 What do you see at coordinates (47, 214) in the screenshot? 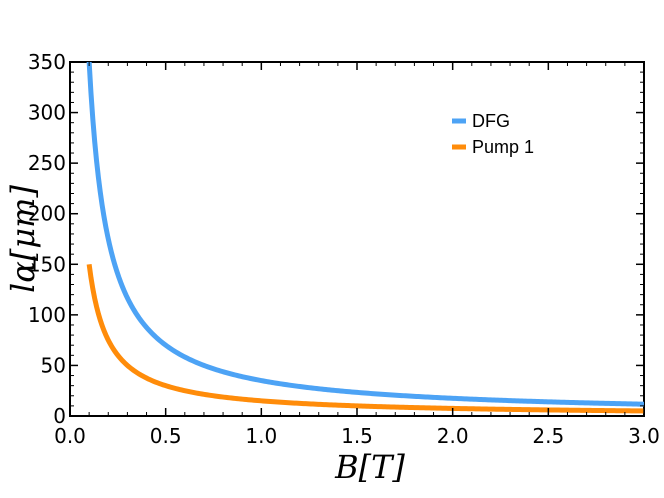
I see `y-tick-label: 200` at bounding box center [47, 214].